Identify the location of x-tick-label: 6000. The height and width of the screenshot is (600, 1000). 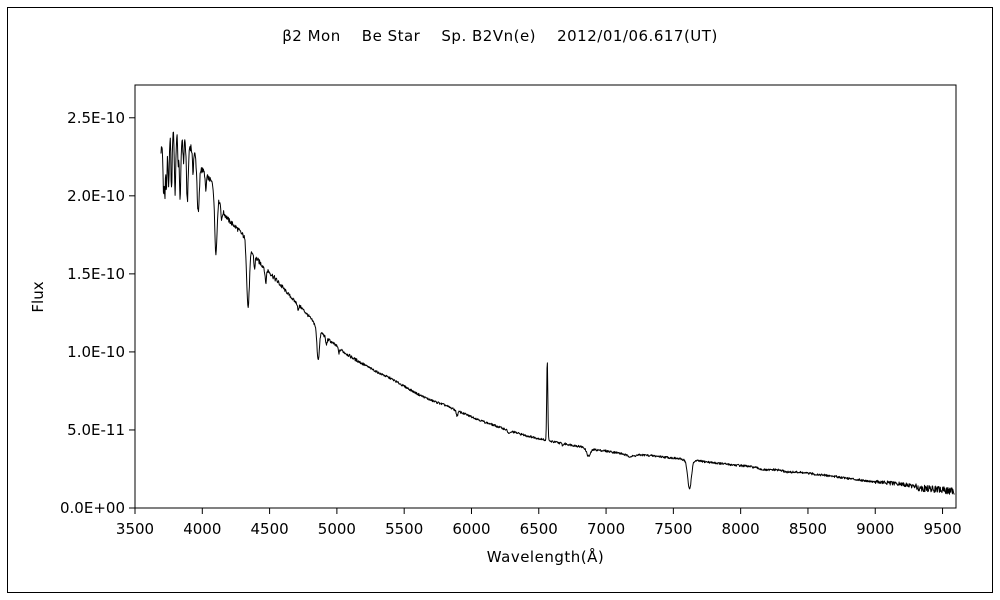
(471, 529).